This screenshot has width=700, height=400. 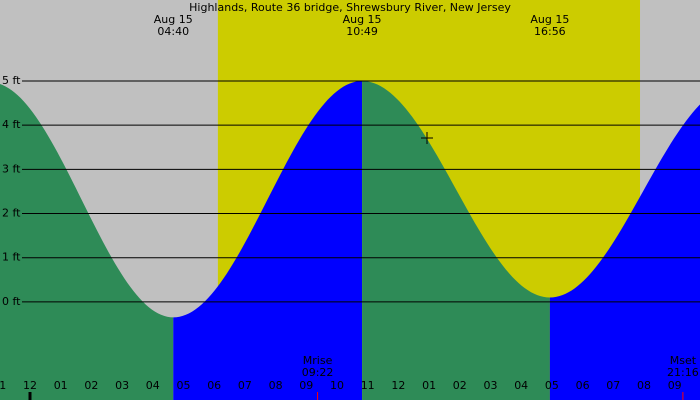 What do you see at coordinates (173, 31) in the screenshot?
I see `event-time: 04:40` at bounding box center [173, 31].